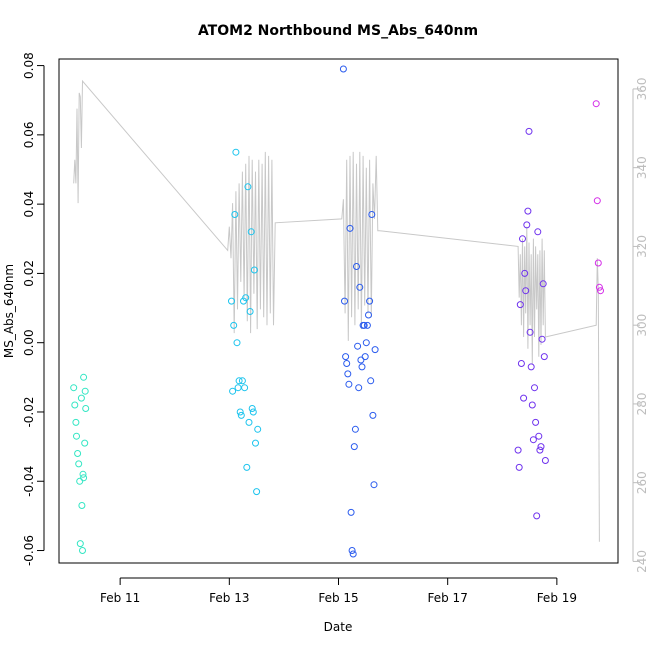 The width and height of the screenshot is (650, 650). What do you see at coordinates (229, 598) in the screenshot?
I see `x-tick-label: Feb 13` at bounding box center [229, 598].